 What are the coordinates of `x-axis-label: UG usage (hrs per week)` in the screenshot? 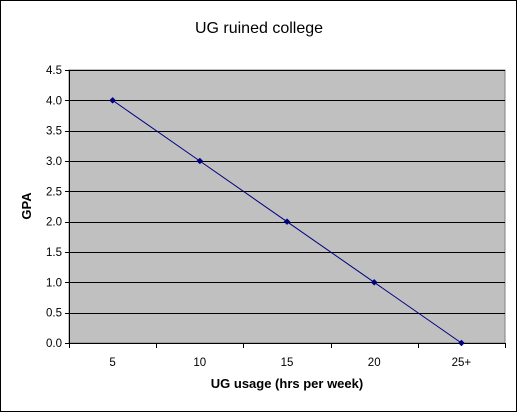 It's located at (287, 383).